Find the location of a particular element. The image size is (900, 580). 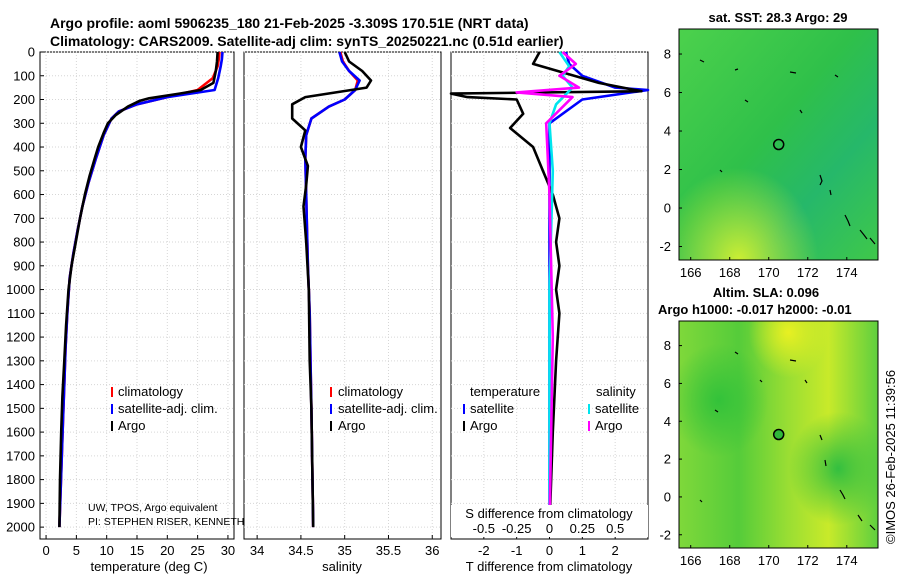

legend-climatology-label: climatology is located at coordinates (151, 391).